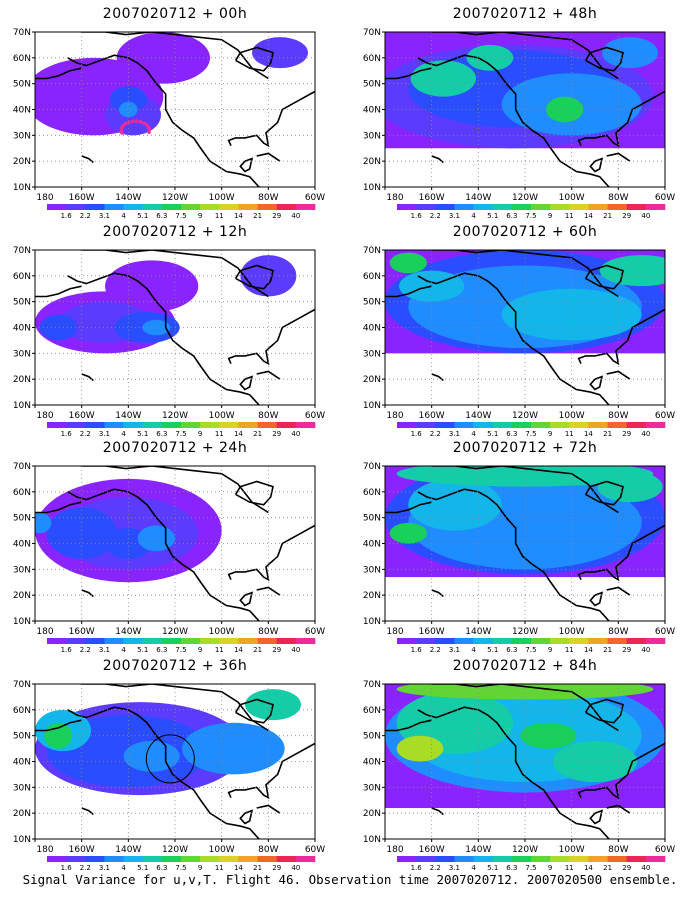  I want to click on colorbar-label: 4, so click(473, 650).